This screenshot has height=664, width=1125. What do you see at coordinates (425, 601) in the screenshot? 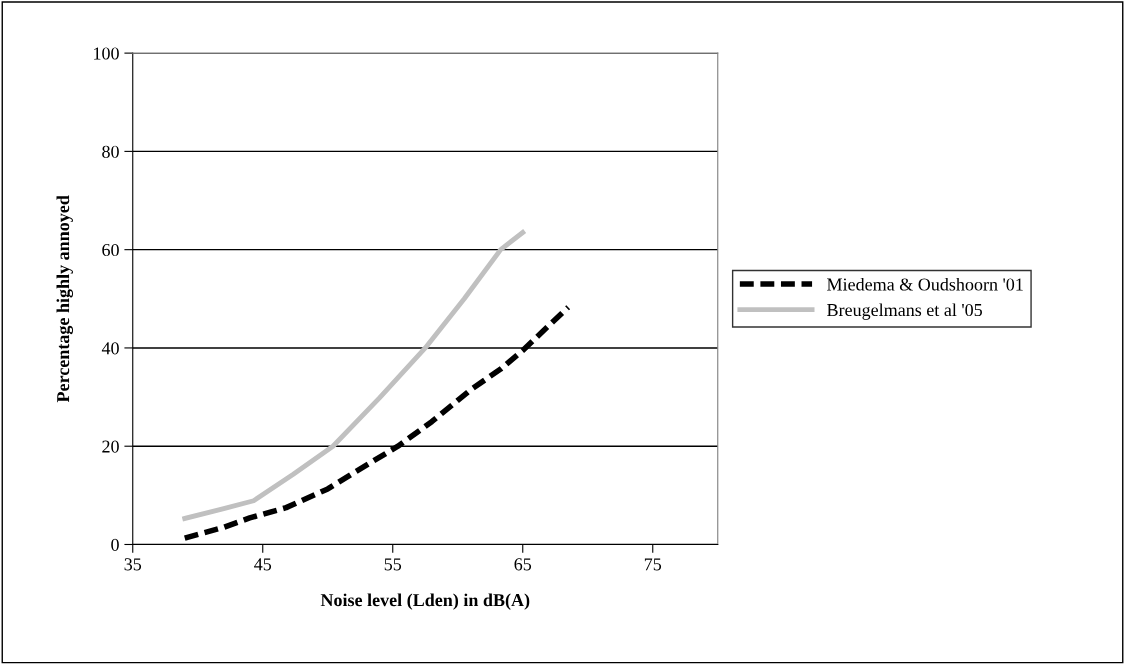
I see `x-axis-title: Noise level (Lden) in dB(A)` at bounding box center [425, 601].